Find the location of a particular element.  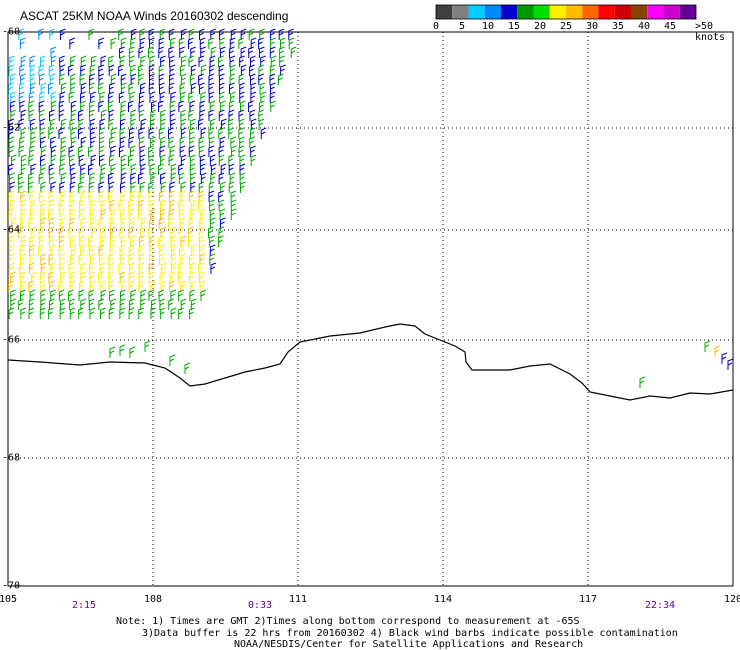

legend-label-1: 5 is located at coordinates (462, 26).